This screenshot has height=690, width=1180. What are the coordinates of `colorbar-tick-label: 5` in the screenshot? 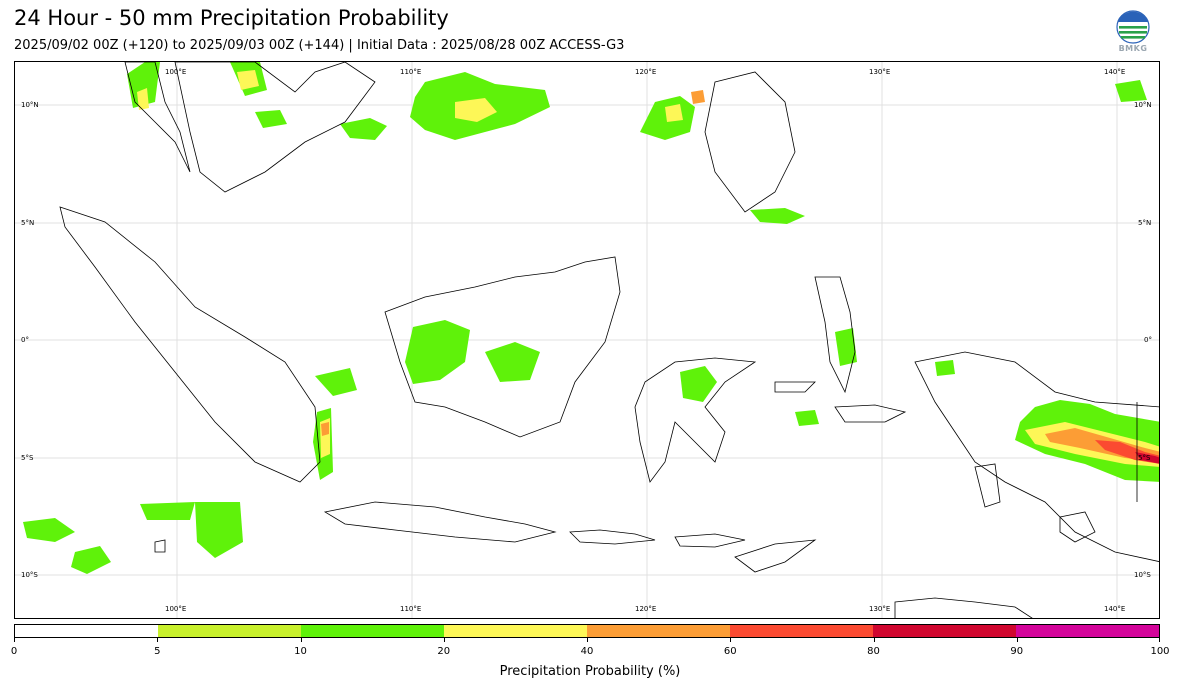 It's located at (157, 651).